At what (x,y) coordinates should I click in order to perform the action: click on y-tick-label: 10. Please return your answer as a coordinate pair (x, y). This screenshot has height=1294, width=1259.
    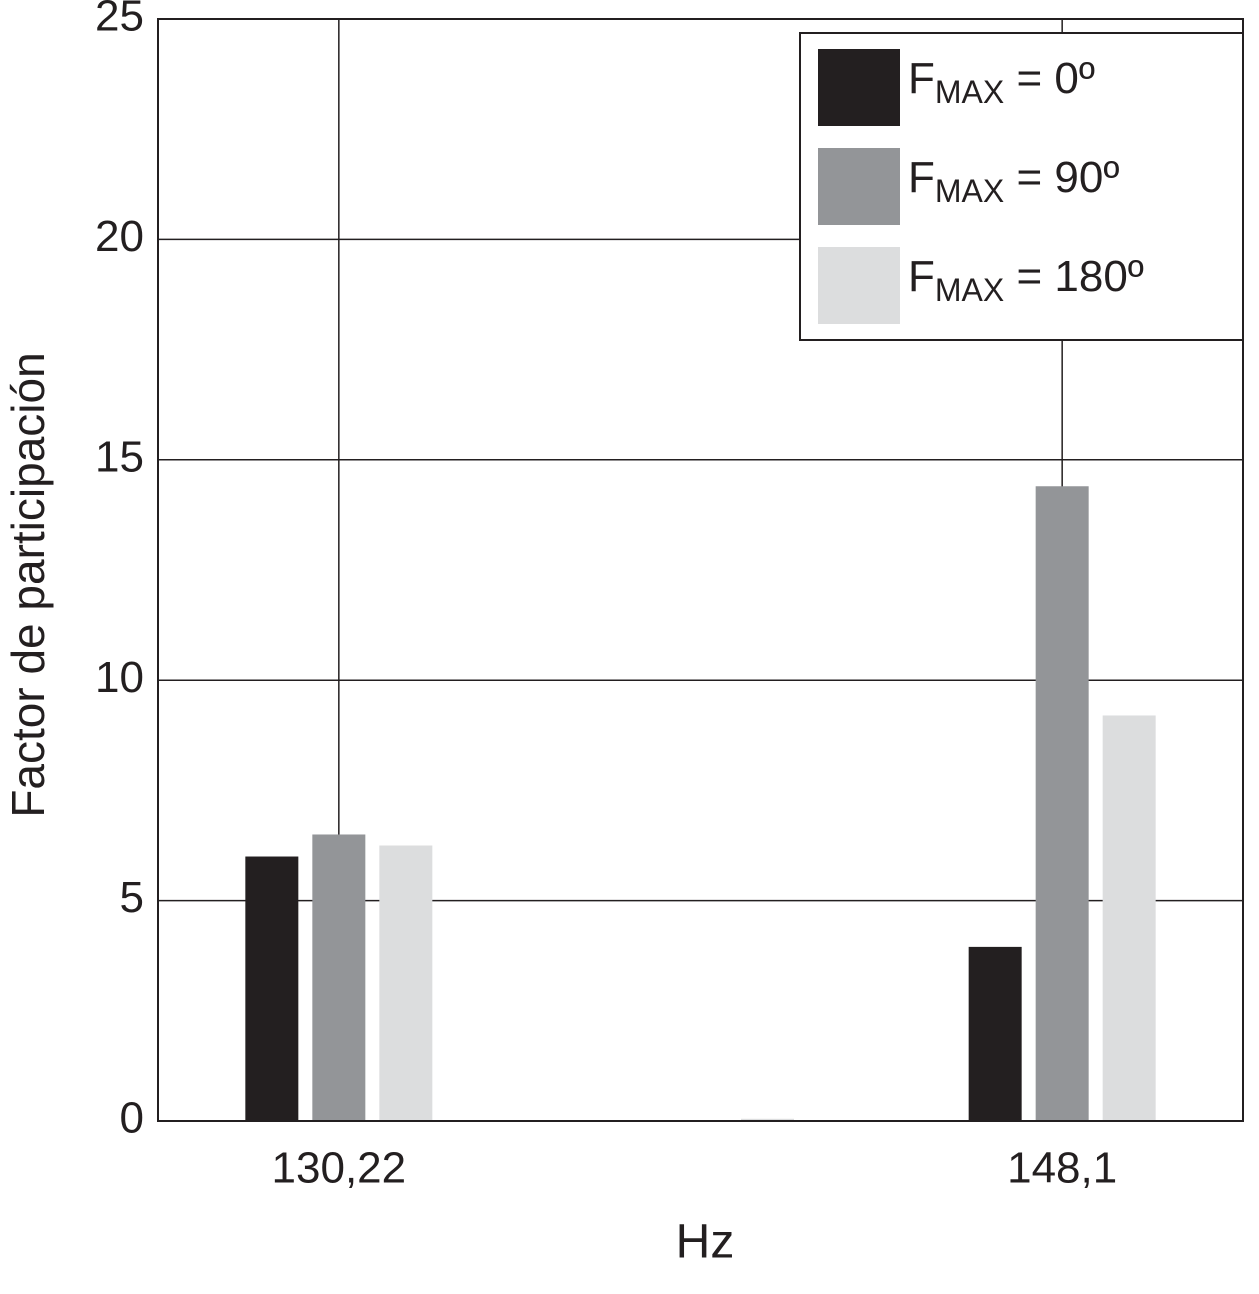
    Looking at the image, I should click on (119, 677).